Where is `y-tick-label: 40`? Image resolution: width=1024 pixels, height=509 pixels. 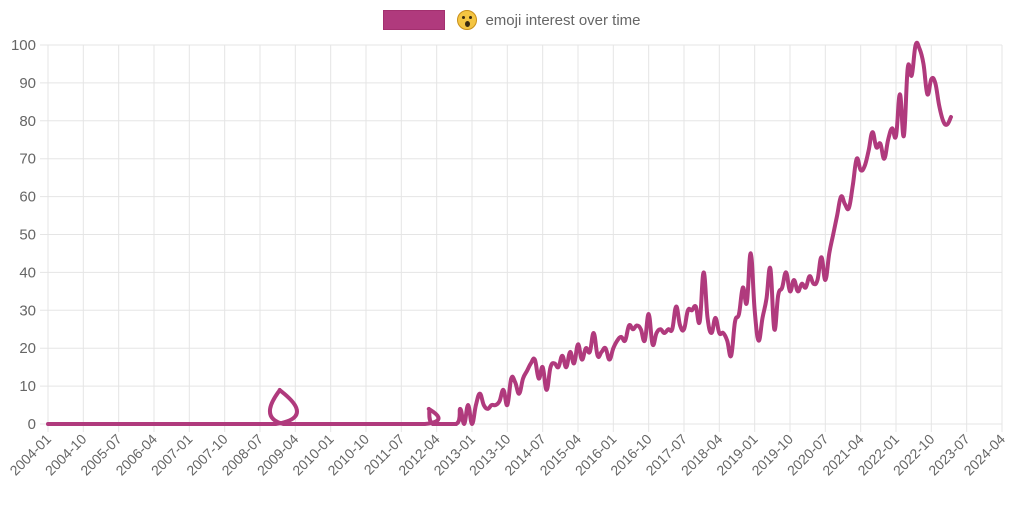
y-tick-label: 40 is located at coordinates (27, 272).